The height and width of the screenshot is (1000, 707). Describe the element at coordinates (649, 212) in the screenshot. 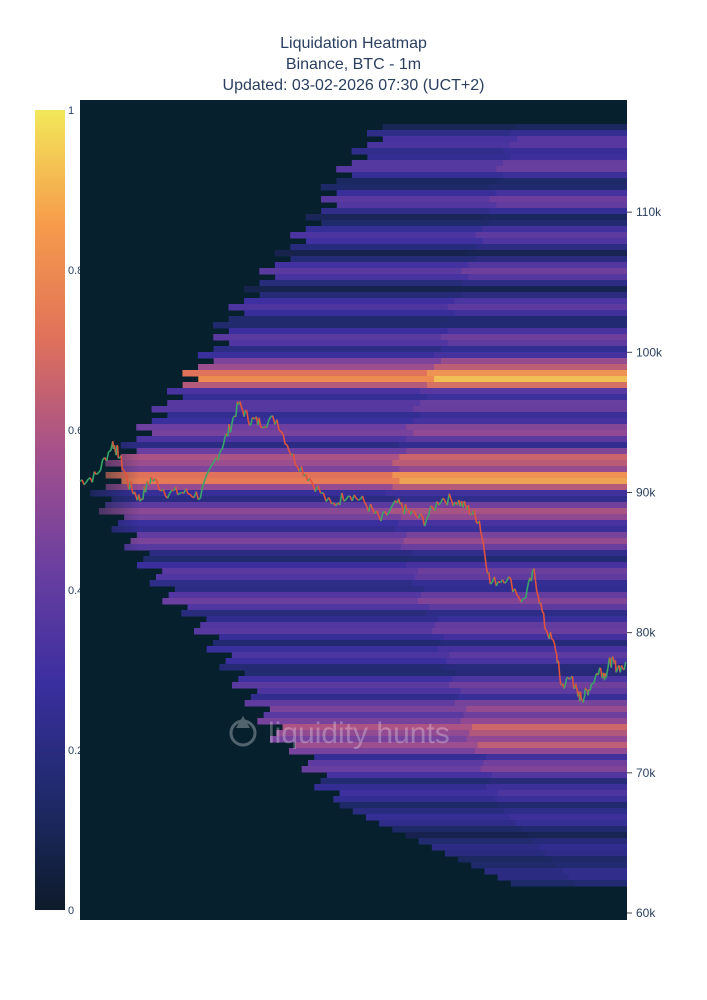

I see `y-tick-label: 110k` at that location.